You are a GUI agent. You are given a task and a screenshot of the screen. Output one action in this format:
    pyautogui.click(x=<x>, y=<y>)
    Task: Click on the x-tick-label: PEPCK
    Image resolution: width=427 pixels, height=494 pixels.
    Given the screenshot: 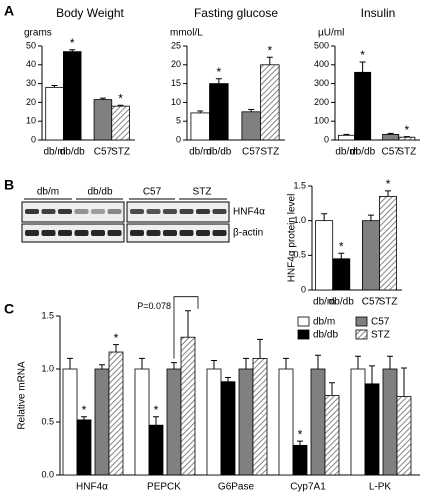 What is the action you would take?
    pyautogui.click(x=164, y=487)
    